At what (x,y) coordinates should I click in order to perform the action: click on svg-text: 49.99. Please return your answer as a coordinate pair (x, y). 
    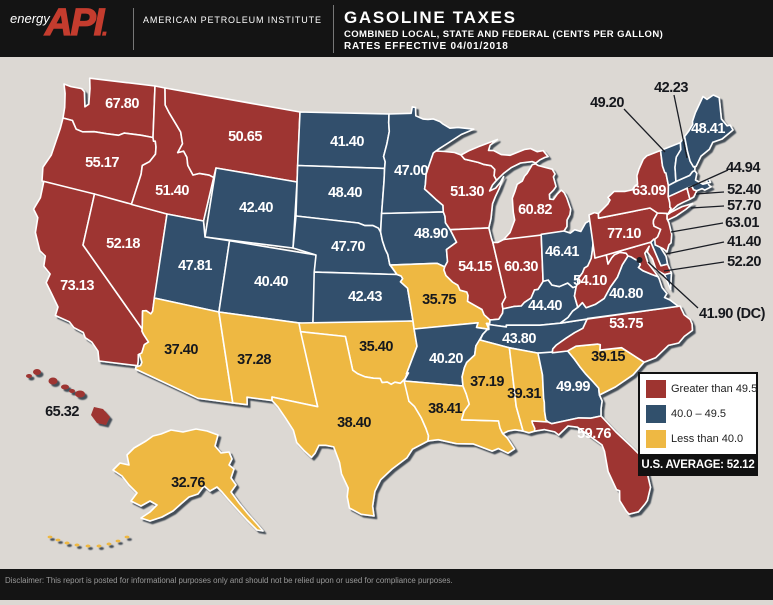
    Looking at the image, I should click on (573, 387).